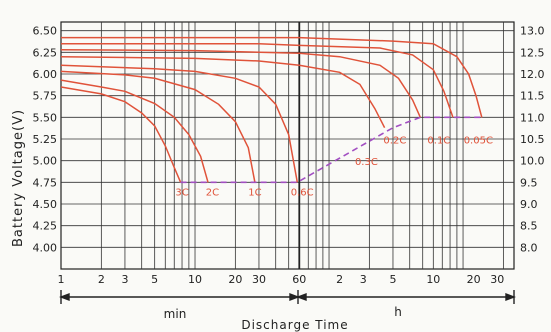 The width and height of the screenshot is (551, 332). Describe the element at coordinates (45, 161) in the screenshot. I see `y-tick-left: 5.00` at that location.